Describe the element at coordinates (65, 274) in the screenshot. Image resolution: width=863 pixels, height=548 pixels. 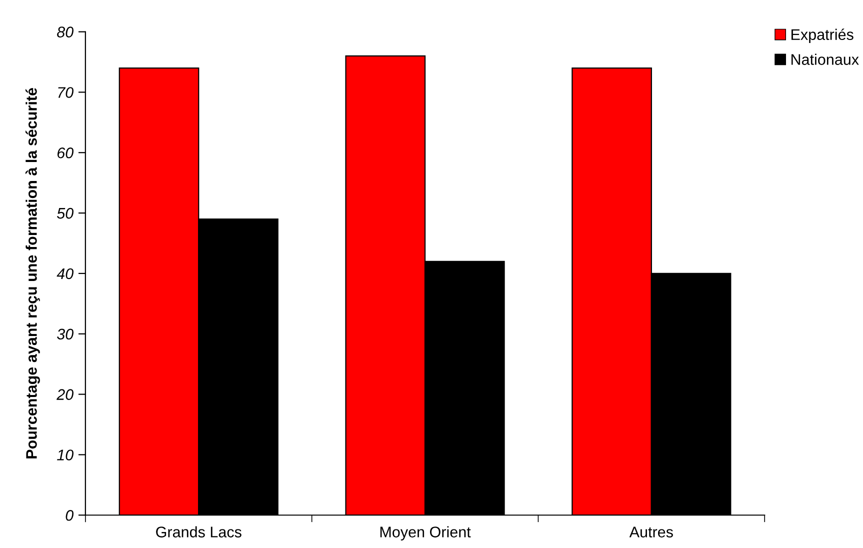
I see `y-tick-label: 40` at that location.